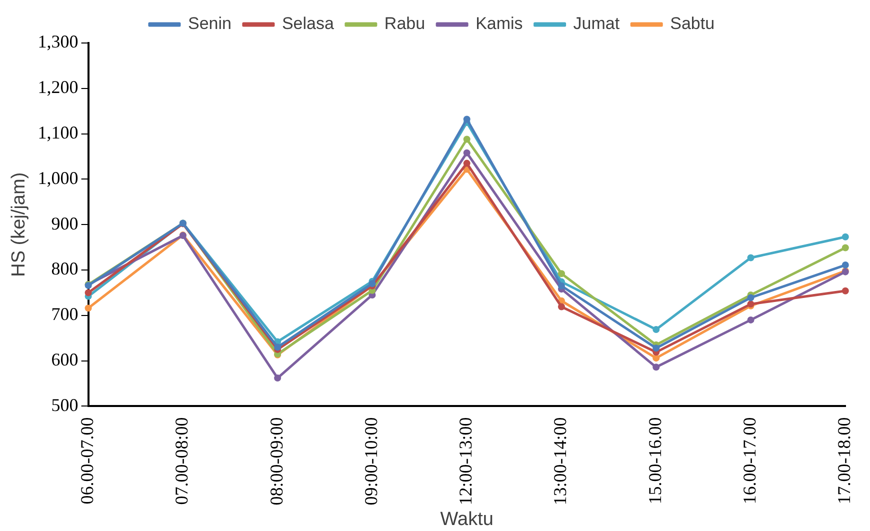 Image resolution: width=870 pixels, height=531 pixels. I want to click on y-tick-label: 1,200, so click(58, 87).